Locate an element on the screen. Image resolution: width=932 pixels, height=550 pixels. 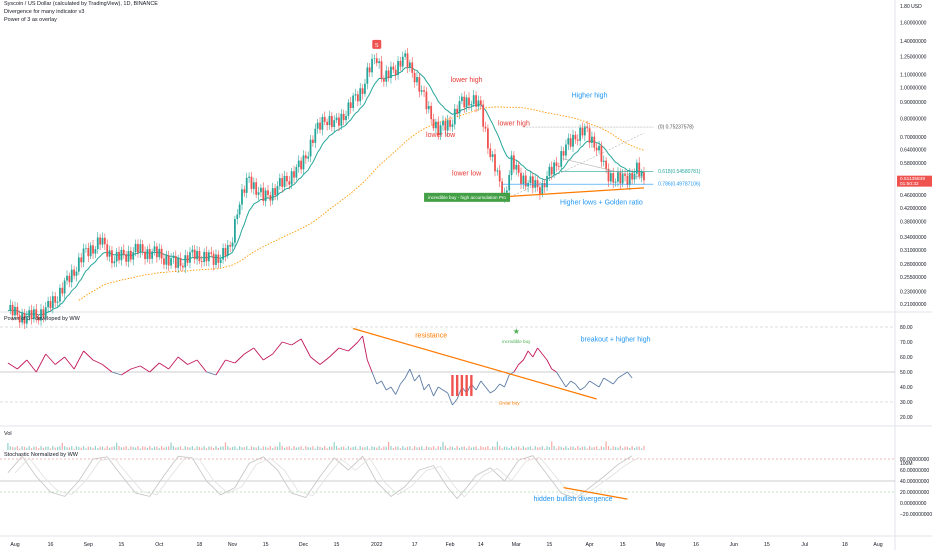
power3-tick-label: 70.00 is located at coordinates (906, 343).